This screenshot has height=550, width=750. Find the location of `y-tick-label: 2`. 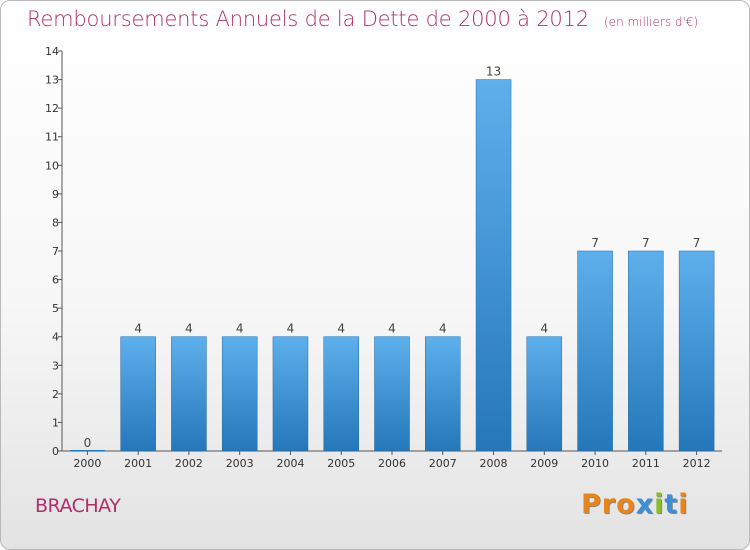

y-tick-label: 2 is located at coordinates (55, 394).